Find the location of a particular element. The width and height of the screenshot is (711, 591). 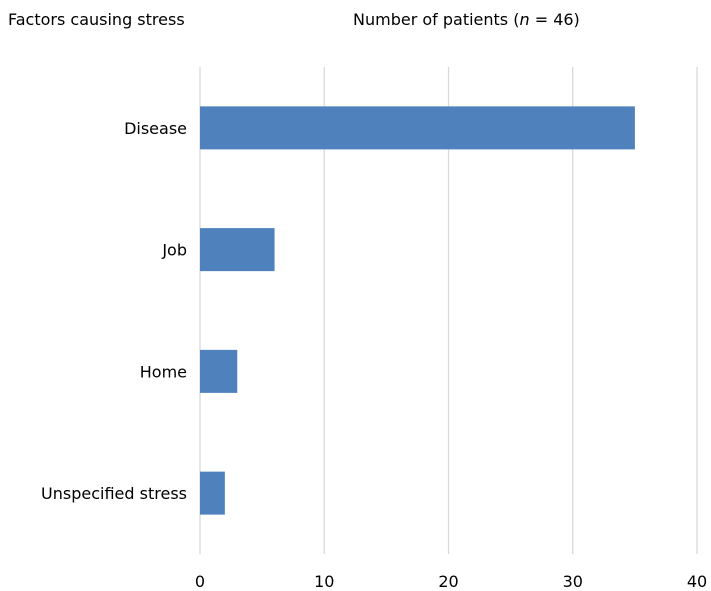

x-axis-title: Number of patients (n = 46) is located at coordinates (466, 19).